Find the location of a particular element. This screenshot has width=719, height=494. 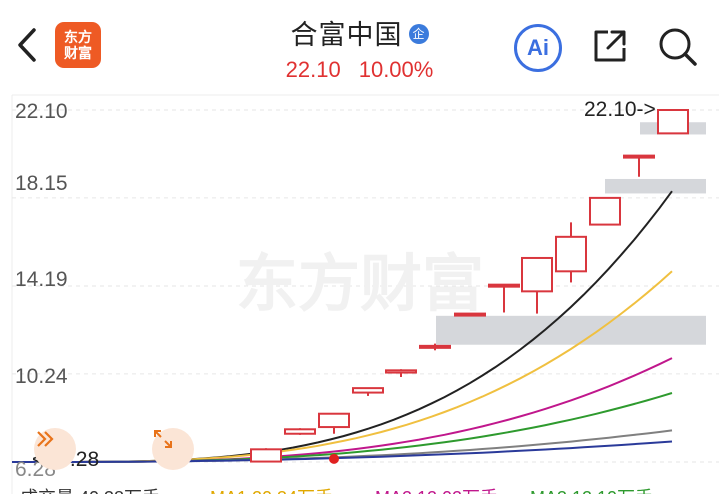

logo-text-line2: 财富 is located at coordinates (78, 53).